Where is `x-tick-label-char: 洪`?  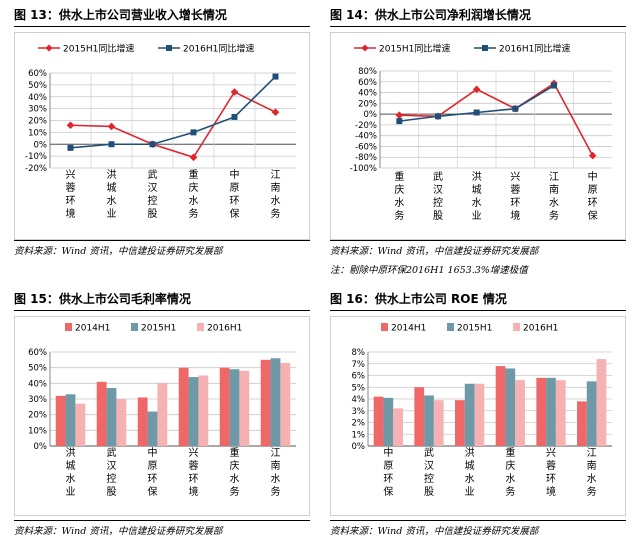 x-tick-label-char: 洪 is located at coordinates (112, 175).